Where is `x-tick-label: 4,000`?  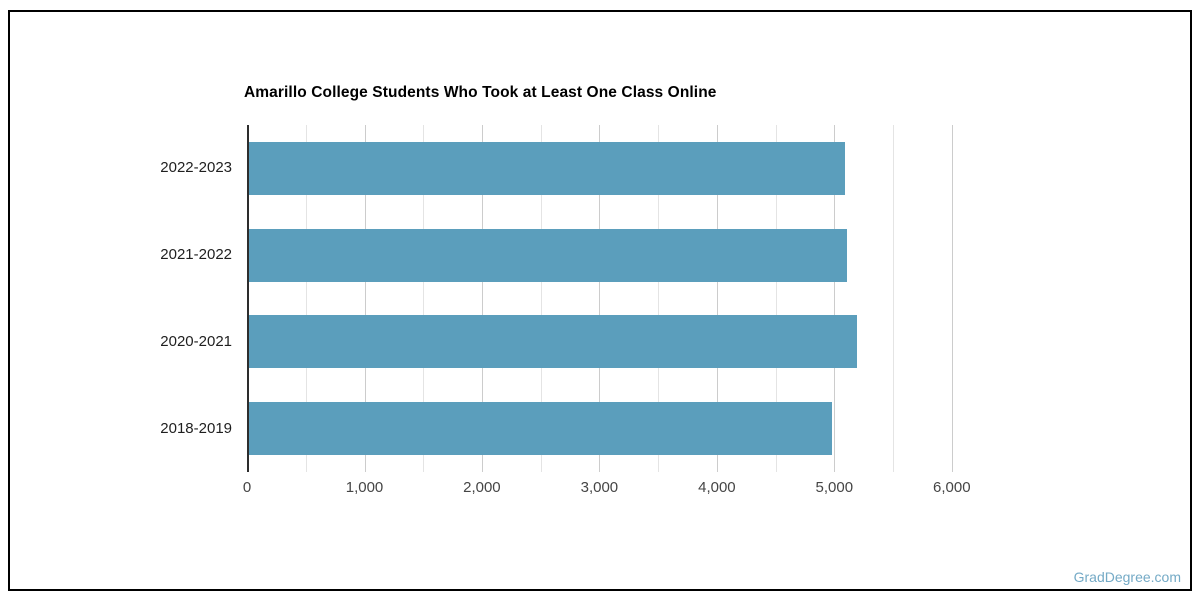 x-tick-label: 4,000 is located at coordinates (717, 487).